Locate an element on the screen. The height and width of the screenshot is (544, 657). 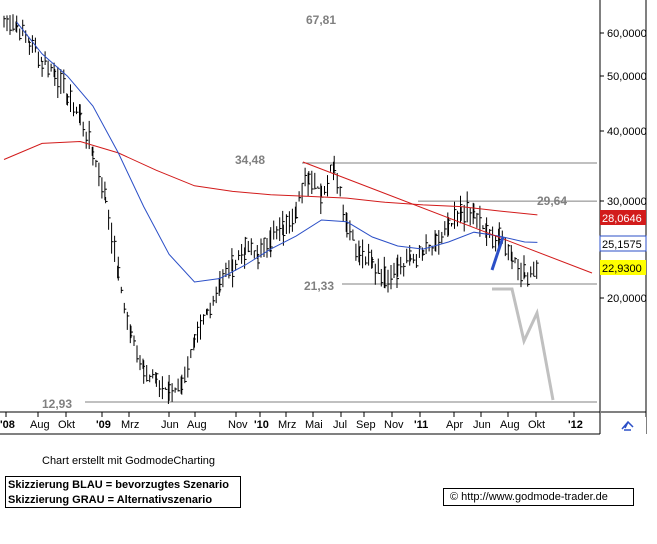
x-tick-label: '08 is located at coordinates (7, 425).